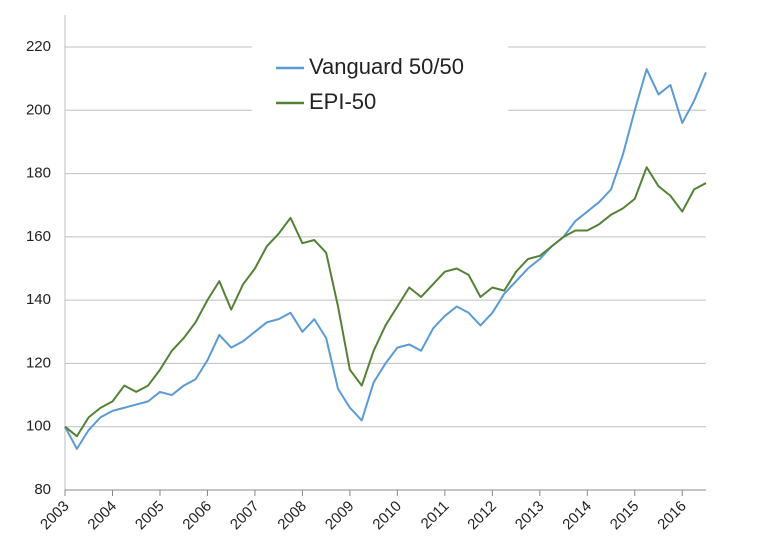  What do you see at coordinates (386, 66) in the screenshot?
I see `legend-label: Vanguard 50/50` at bounding box center [386, 66].